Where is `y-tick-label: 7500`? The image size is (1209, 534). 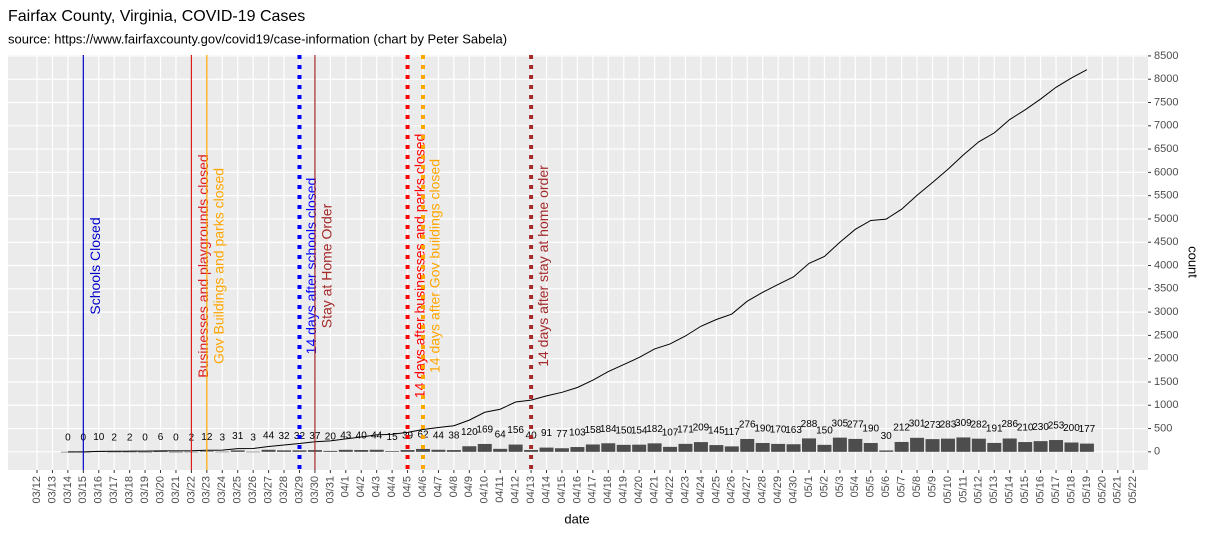 y-tick-label: 7500 is located at coordinates (1166, 102).